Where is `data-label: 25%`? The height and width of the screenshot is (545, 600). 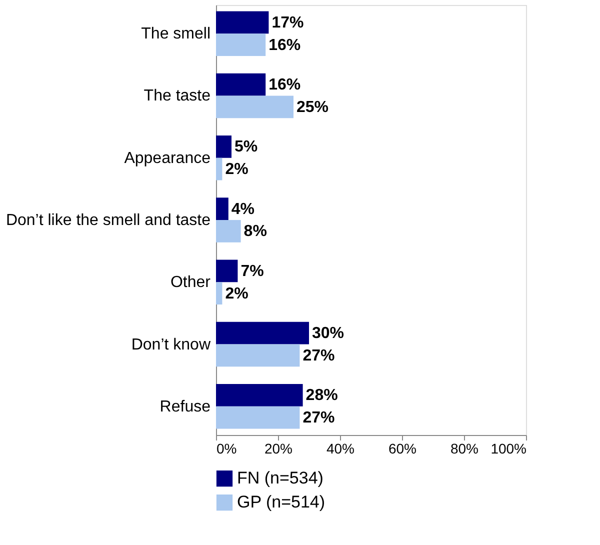 data-label: 25% is located at coordinates (312, 107).